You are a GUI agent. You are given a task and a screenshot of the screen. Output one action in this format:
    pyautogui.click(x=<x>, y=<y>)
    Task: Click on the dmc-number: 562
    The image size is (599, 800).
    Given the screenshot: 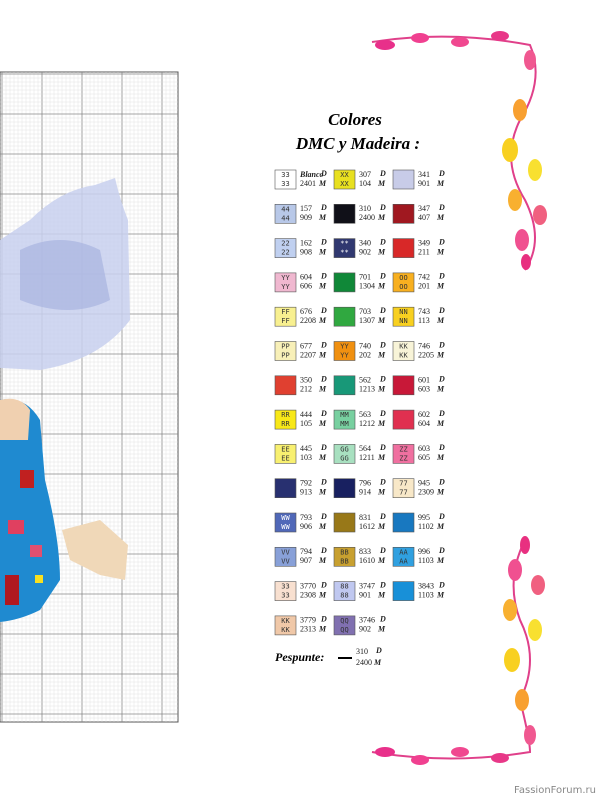 What is the action you would take?
    pyautogui.click(x=365, y=380)
    